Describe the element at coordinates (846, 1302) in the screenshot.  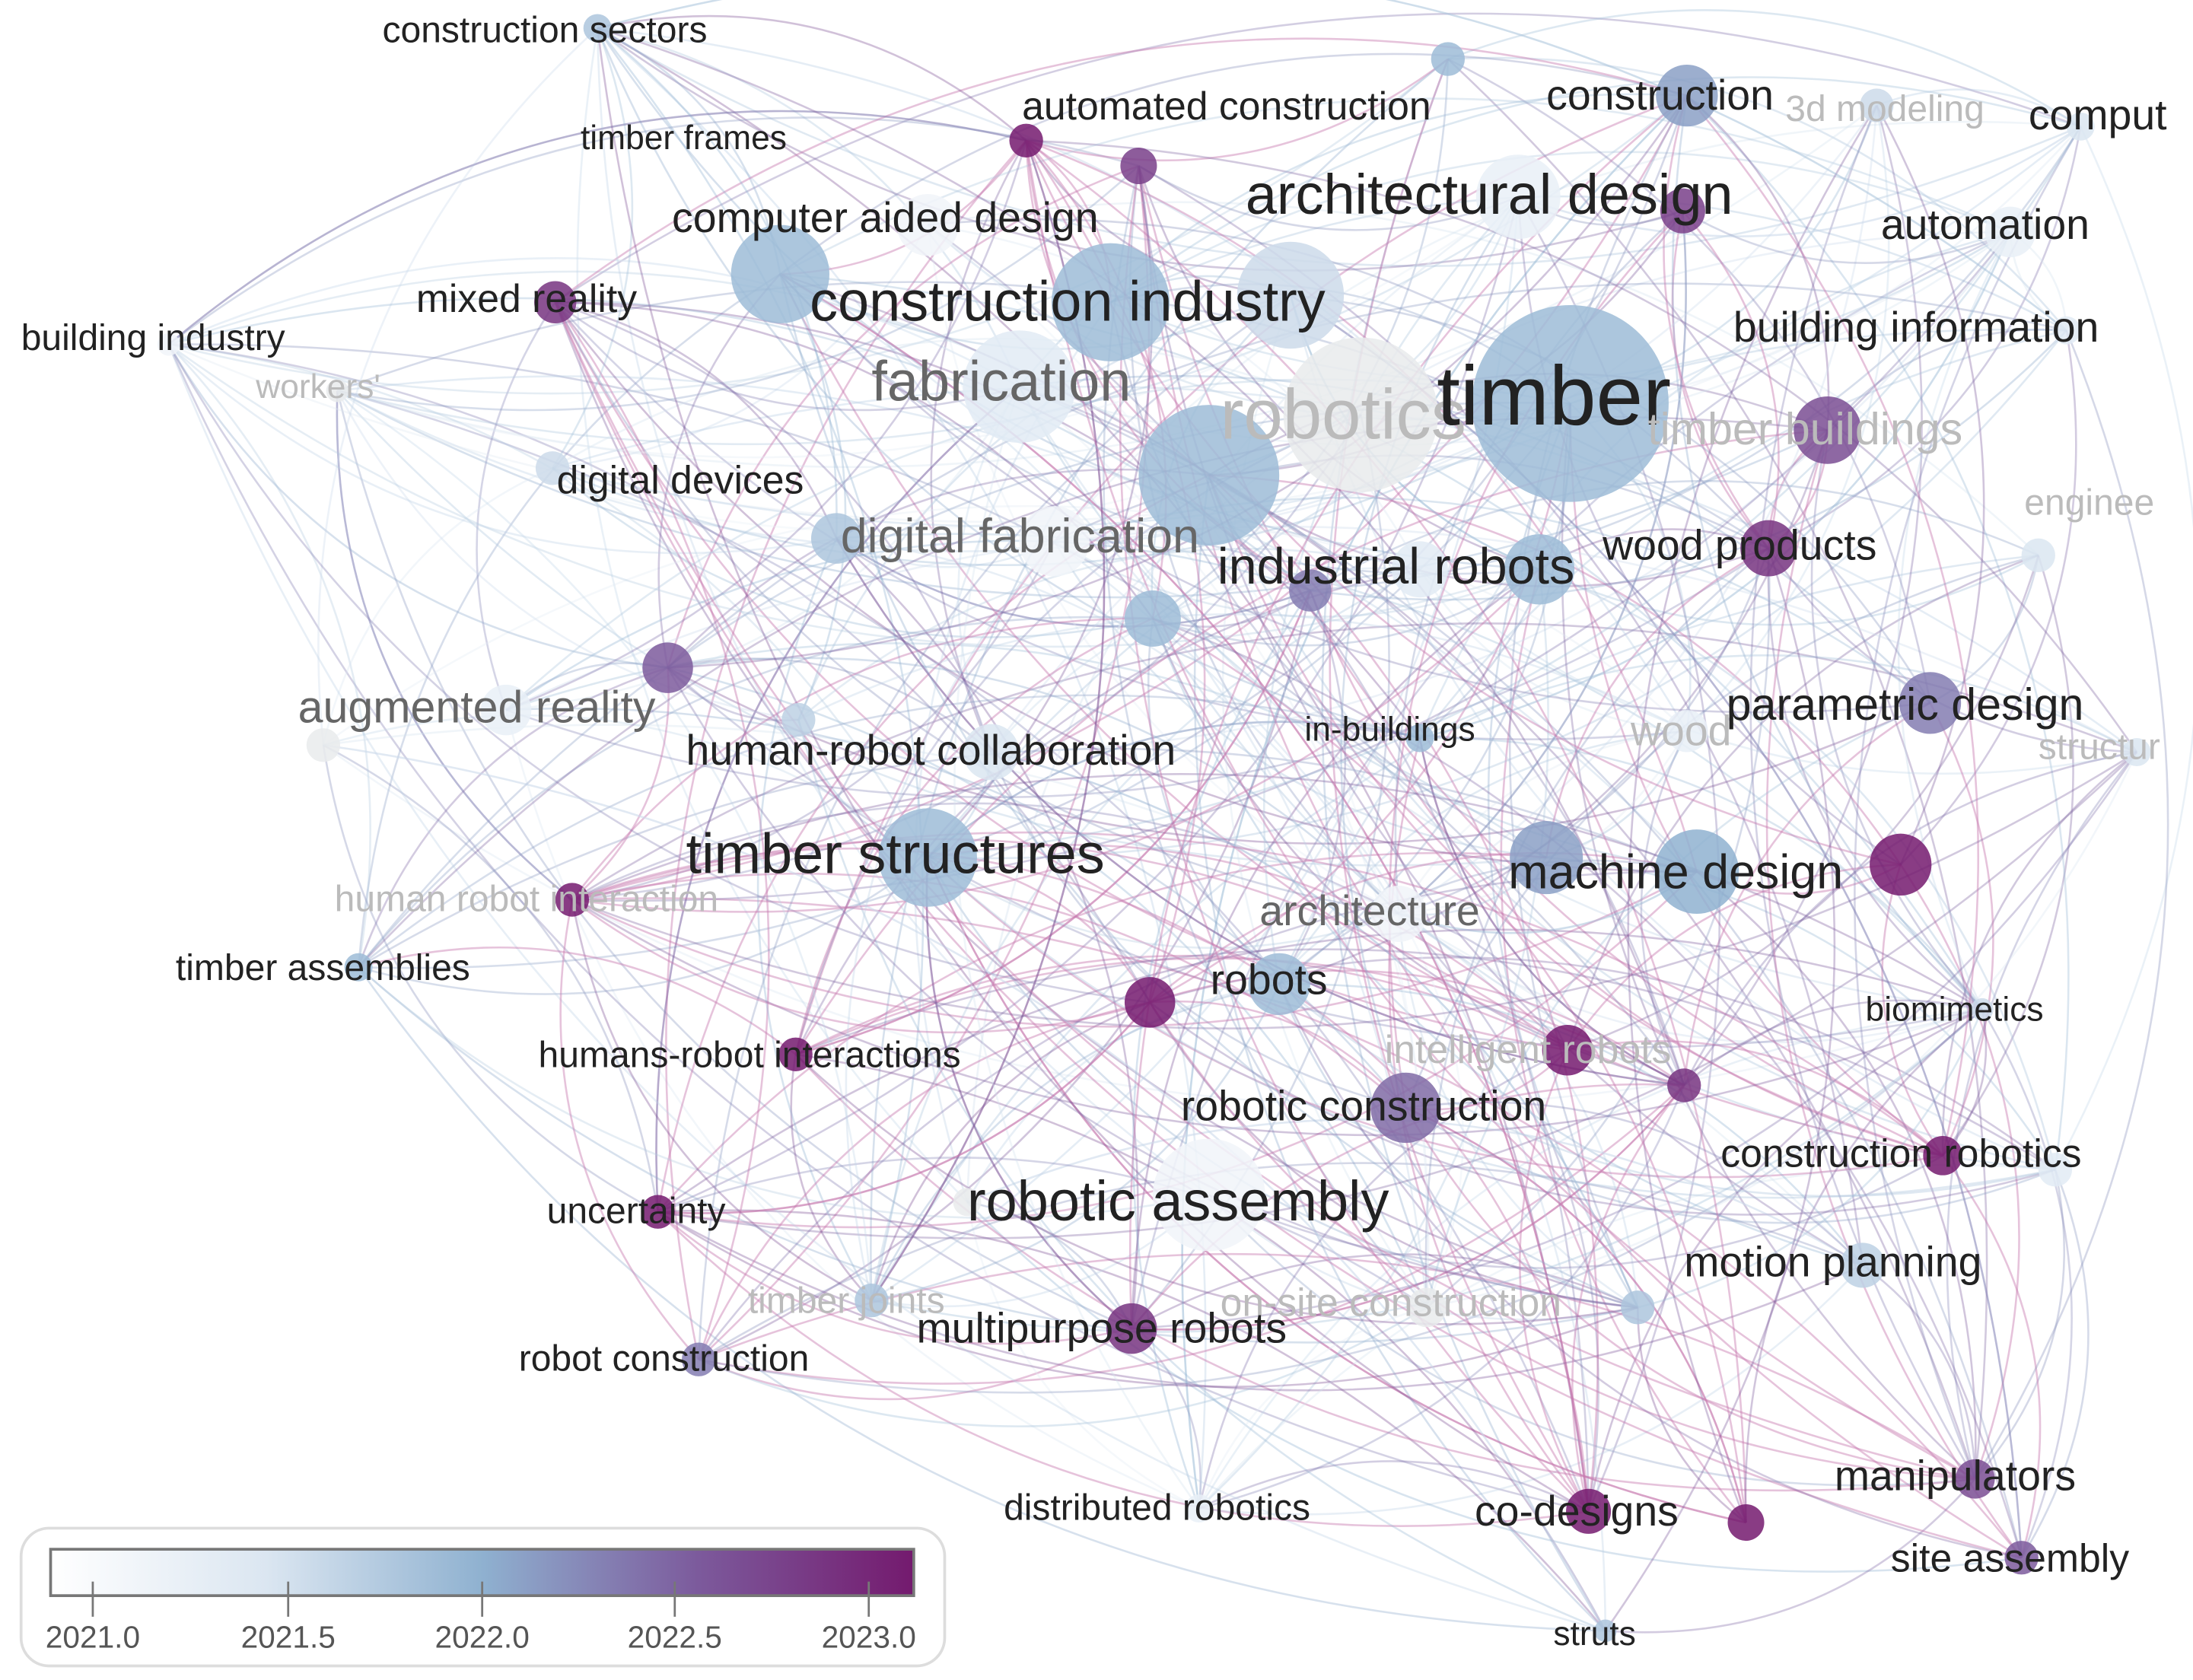
I see `keyword-label: timber joints` at that location.